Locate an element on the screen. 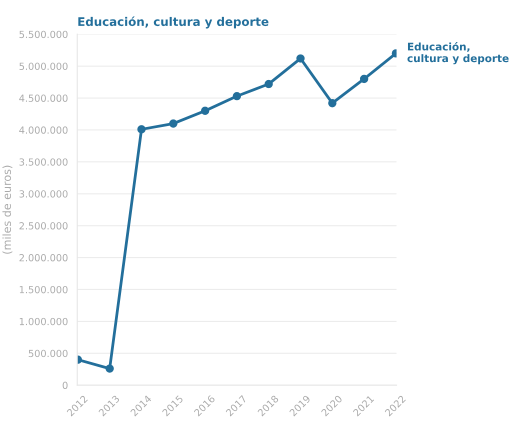 This screenshot has height=428, width=515. y-tick-label: 2.500.000 is located at coordinates (43, 226).